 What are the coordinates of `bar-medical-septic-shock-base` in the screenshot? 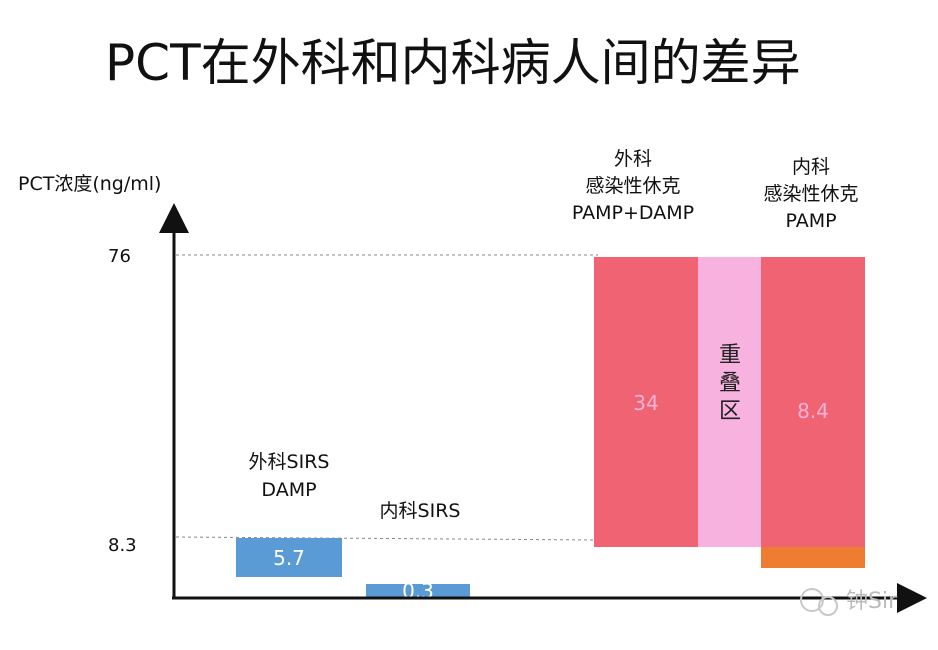 It's located at (813, 557).